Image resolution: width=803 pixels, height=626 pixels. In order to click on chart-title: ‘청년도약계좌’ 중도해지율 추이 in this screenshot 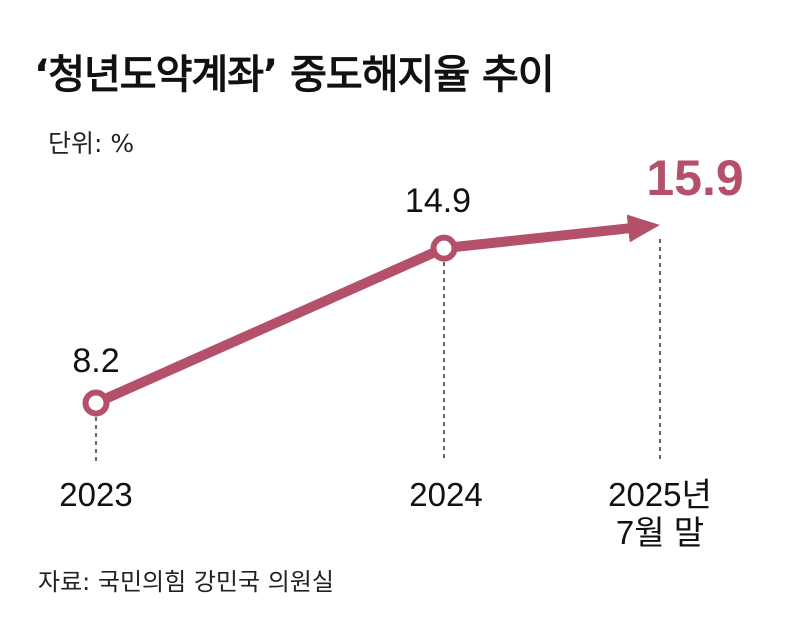, I will do `click(294, 75)`.